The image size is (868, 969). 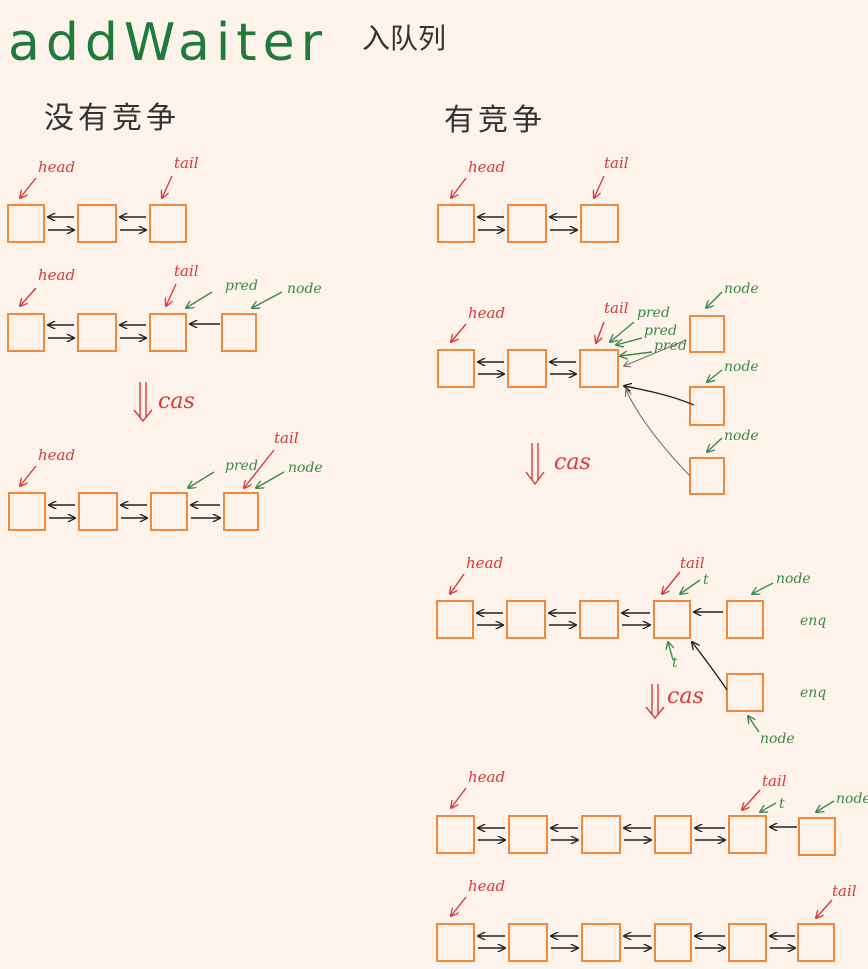 I want to click on right-diagram-3: head tail t node enq enq t node, so click(x=631, y=650).